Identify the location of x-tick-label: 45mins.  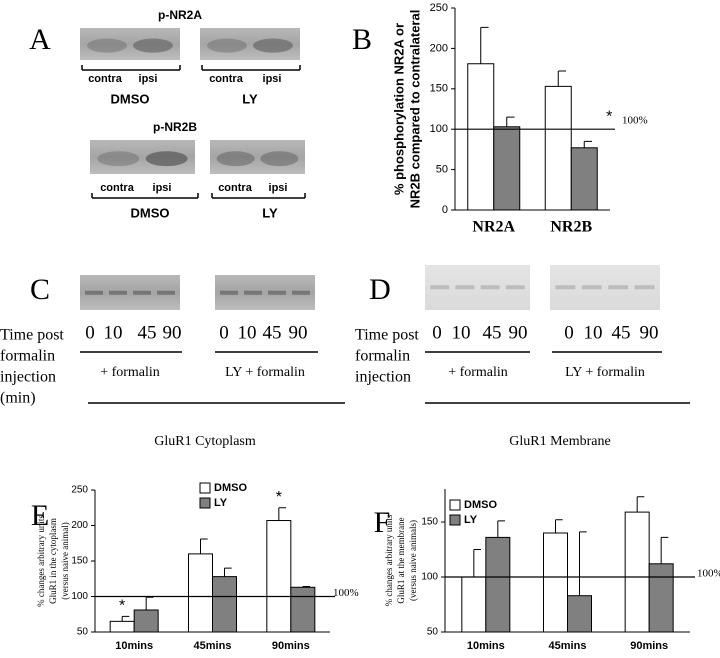
(213, 646).